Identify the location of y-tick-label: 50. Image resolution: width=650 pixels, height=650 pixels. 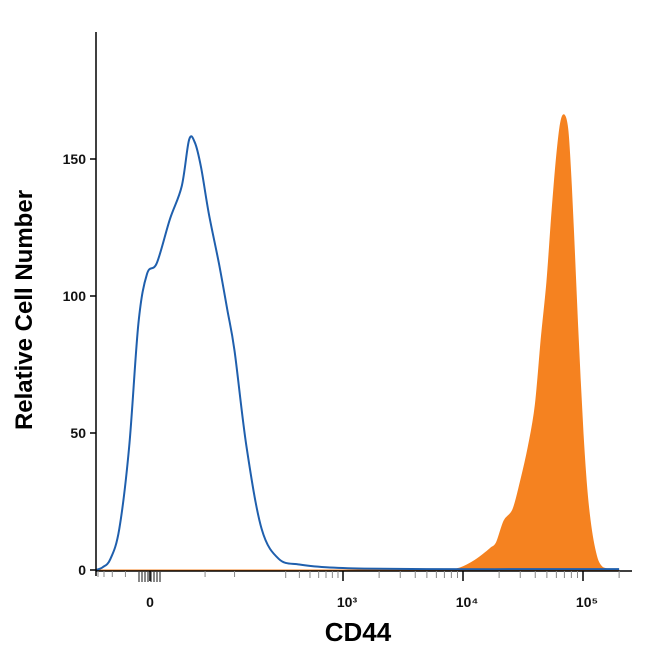
(78, 433).